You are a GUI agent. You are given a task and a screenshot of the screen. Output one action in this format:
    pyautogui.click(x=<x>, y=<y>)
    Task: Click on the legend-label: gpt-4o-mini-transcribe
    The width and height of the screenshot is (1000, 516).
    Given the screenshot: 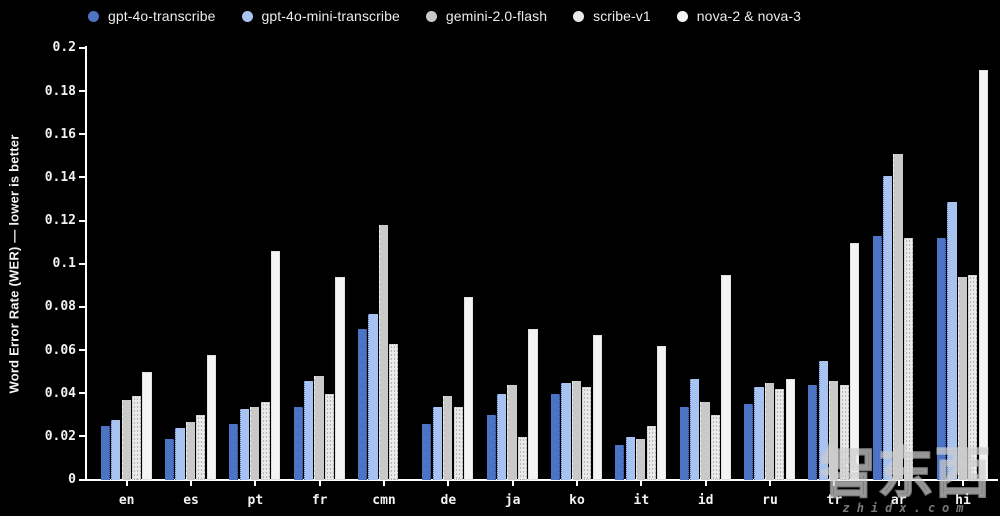 What is the action you would take?
    pyautogui.click(x=330, y=16)
    